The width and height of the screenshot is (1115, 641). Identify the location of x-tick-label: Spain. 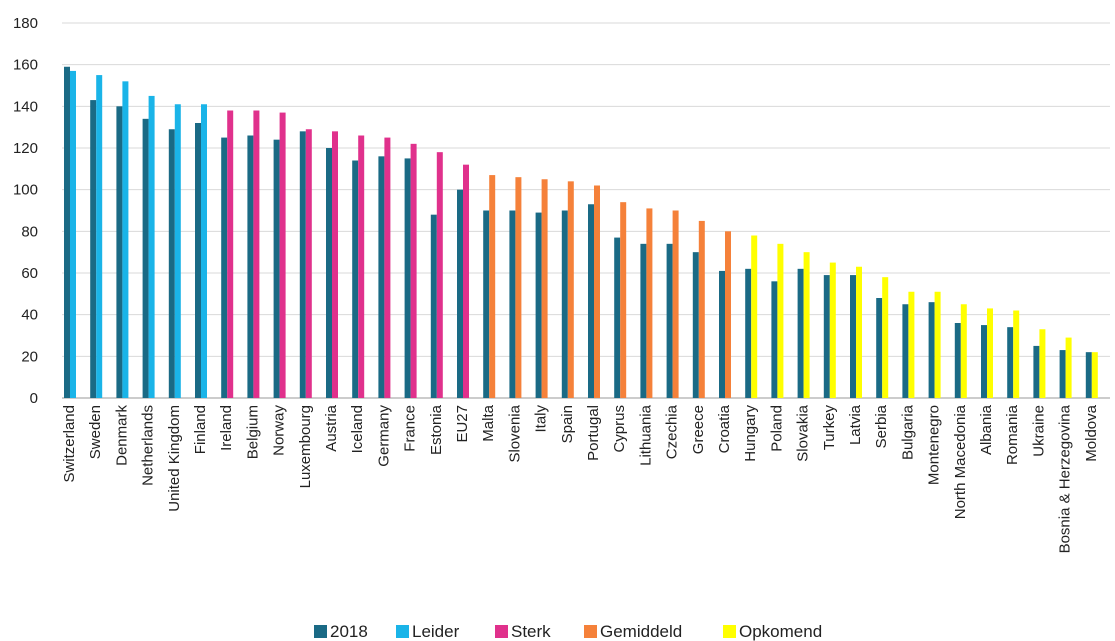
(567, 424).